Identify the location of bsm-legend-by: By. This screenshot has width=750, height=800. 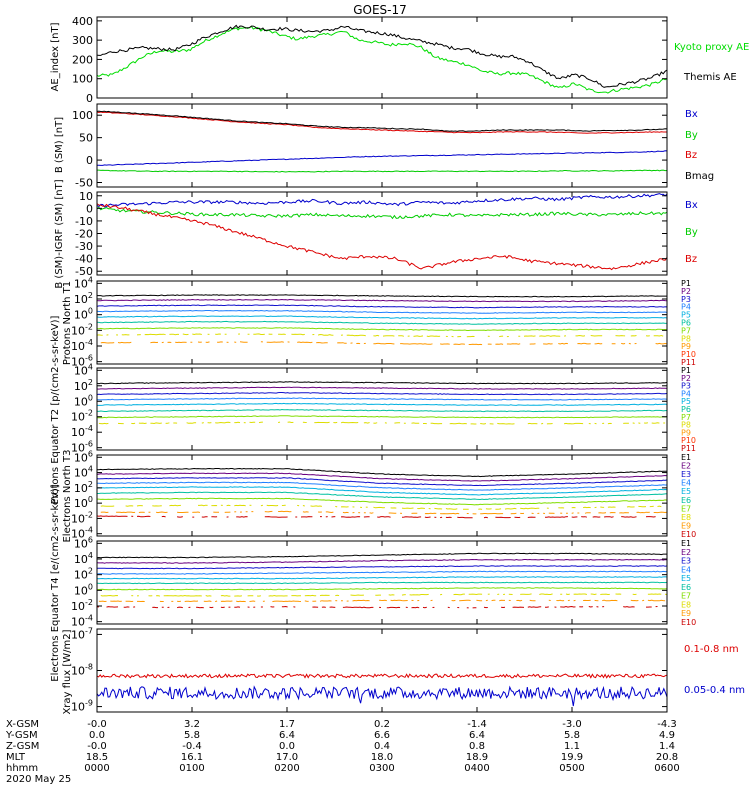
(691, 135).